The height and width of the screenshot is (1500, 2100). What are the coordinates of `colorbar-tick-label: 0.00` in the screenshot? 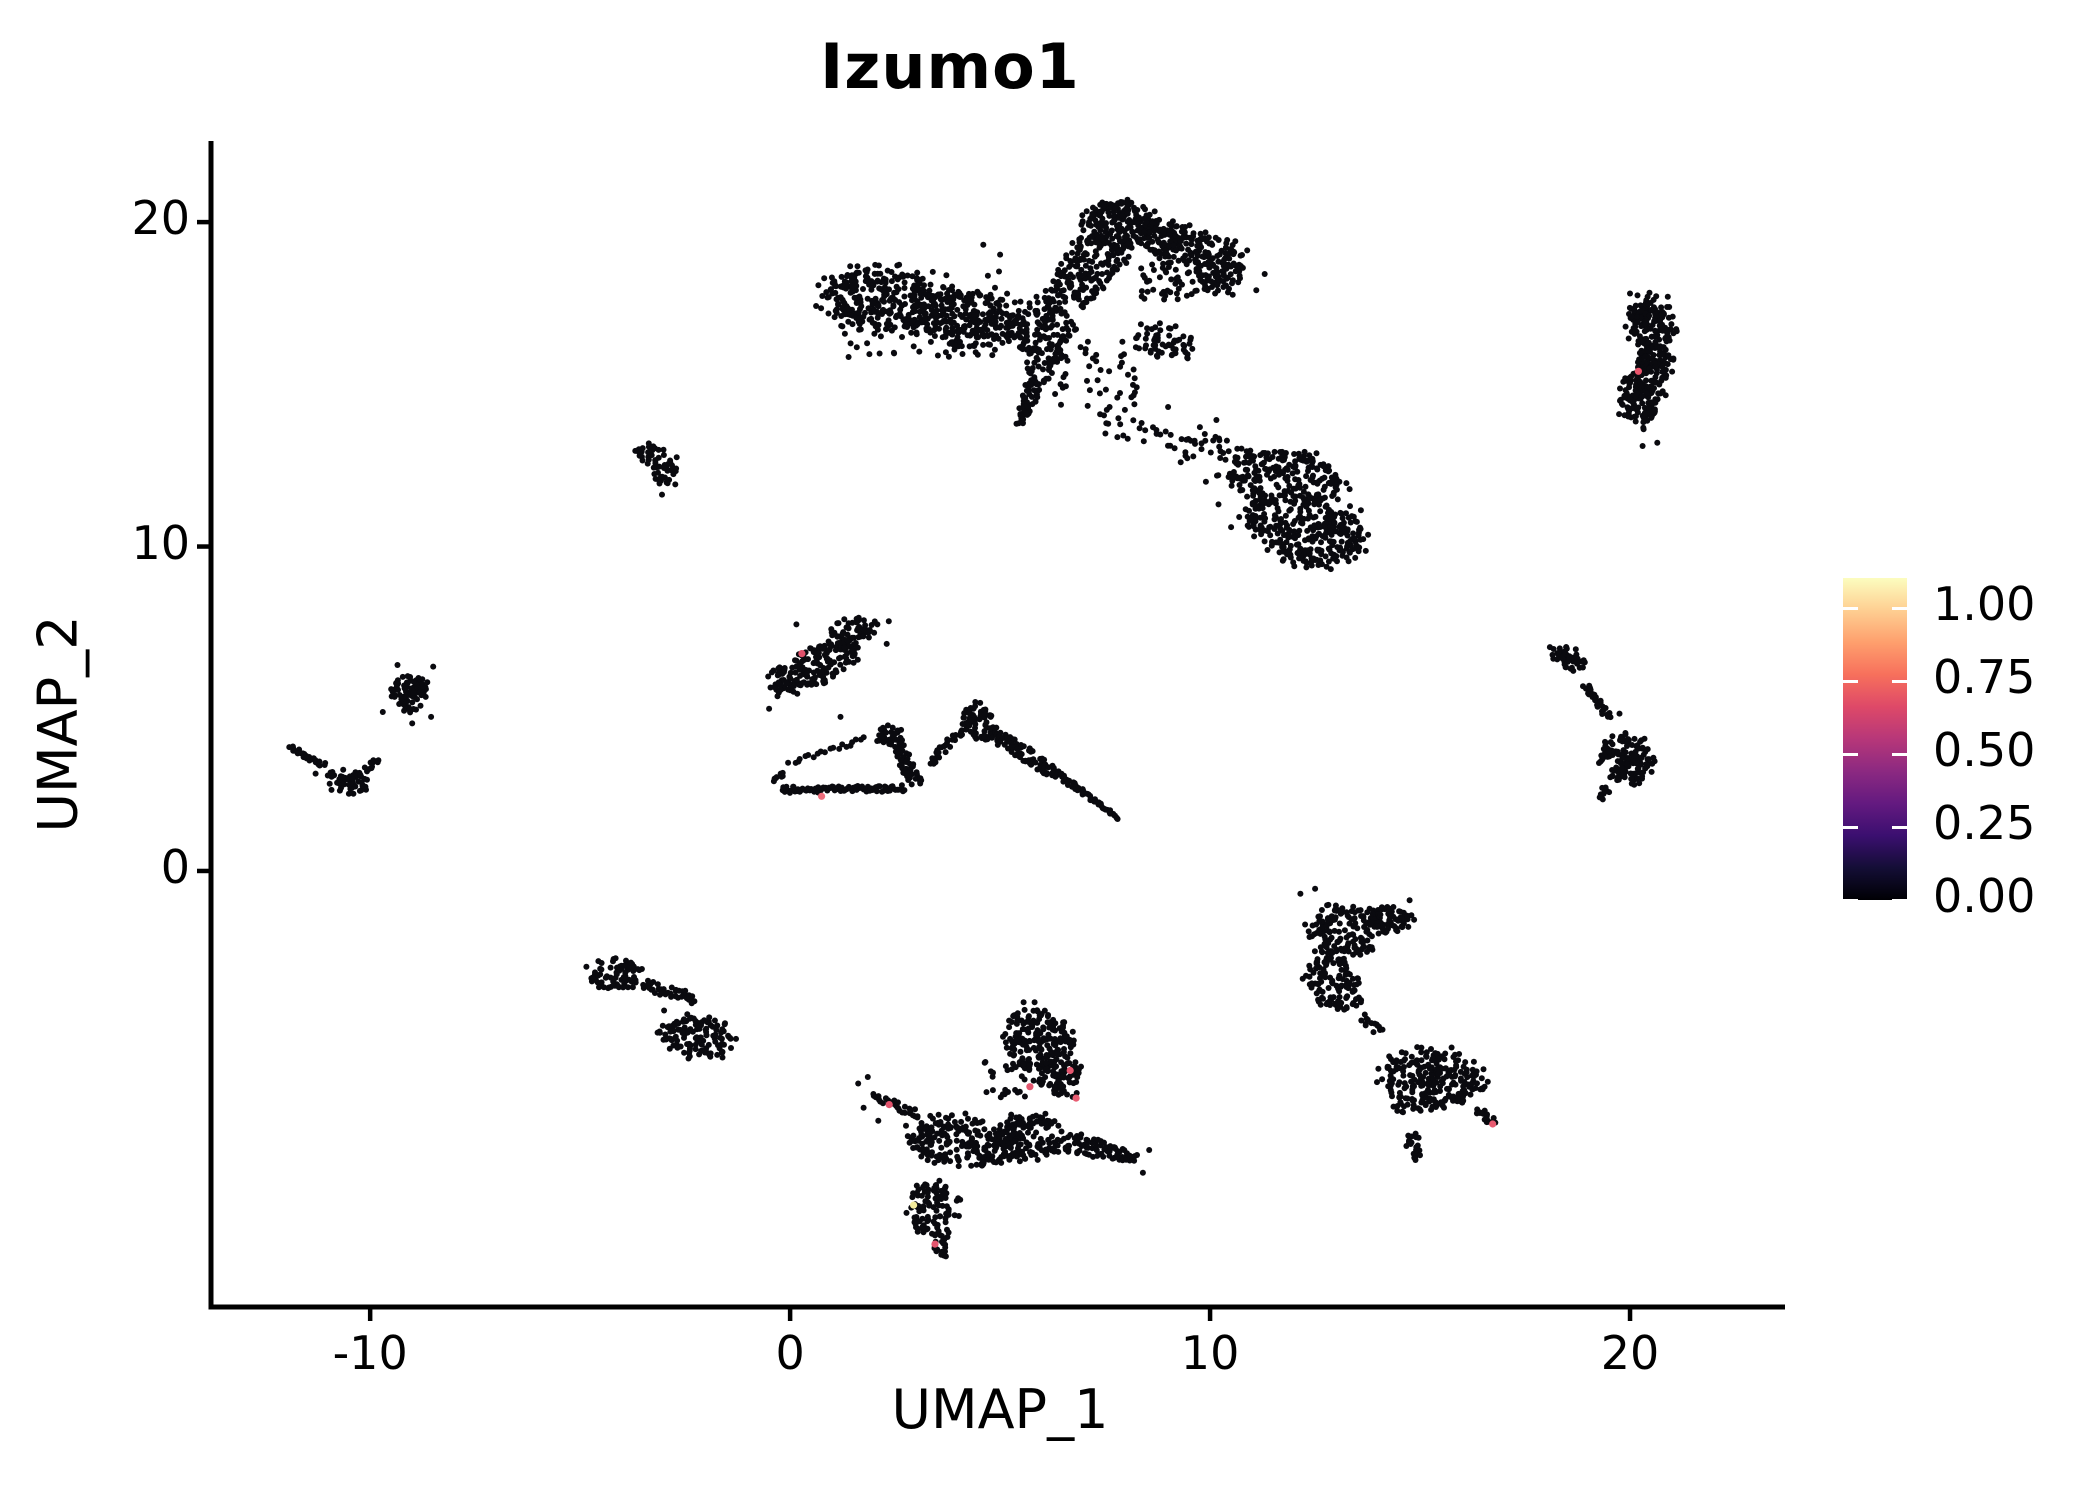 It's located at (1984, 896).